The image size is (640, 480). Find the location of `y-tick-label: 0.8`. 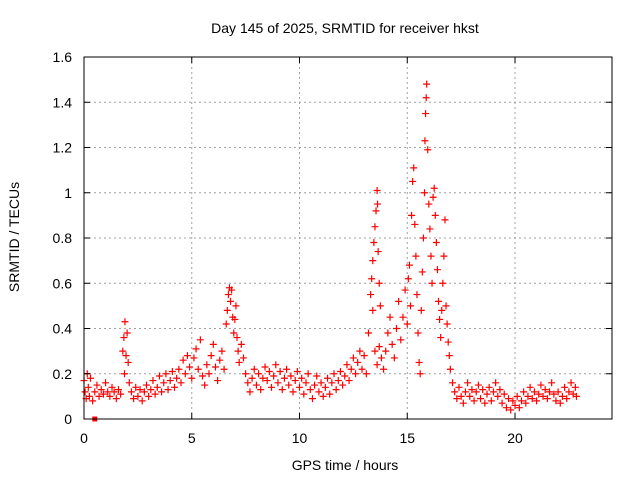

y-tick-label: 0.8 is located at coordinates (63, 238).